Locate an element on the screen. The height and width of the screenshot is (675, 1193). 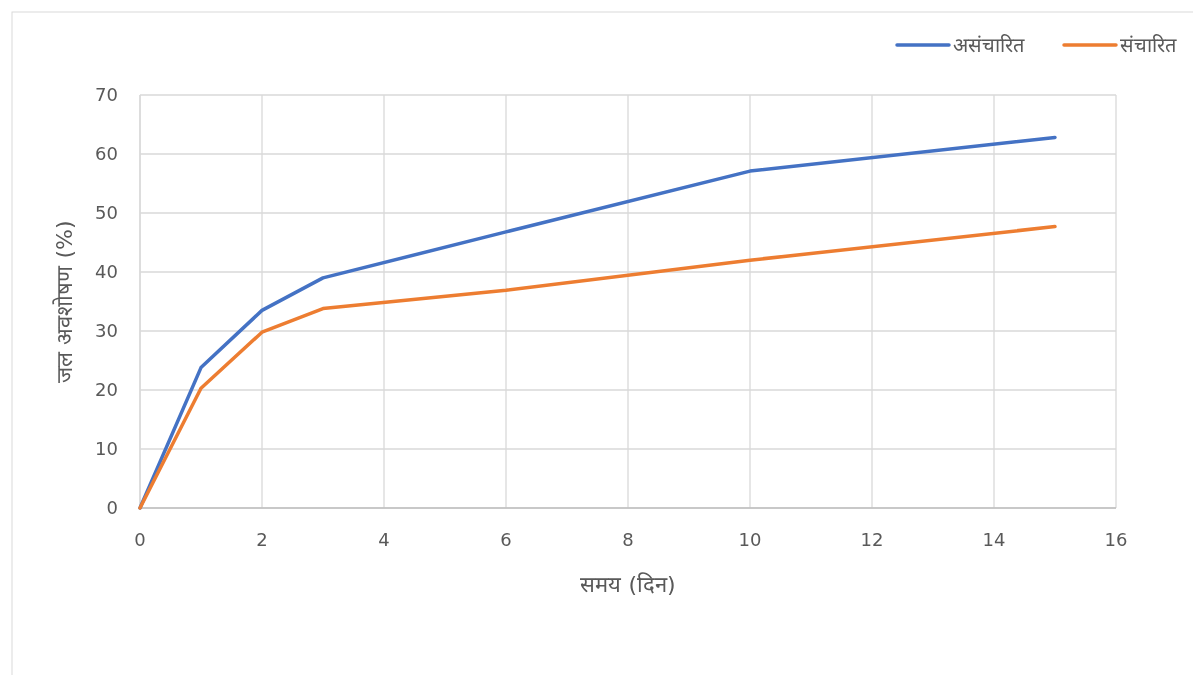
x-tick-label: 2 is located at coordinates (262, 539).